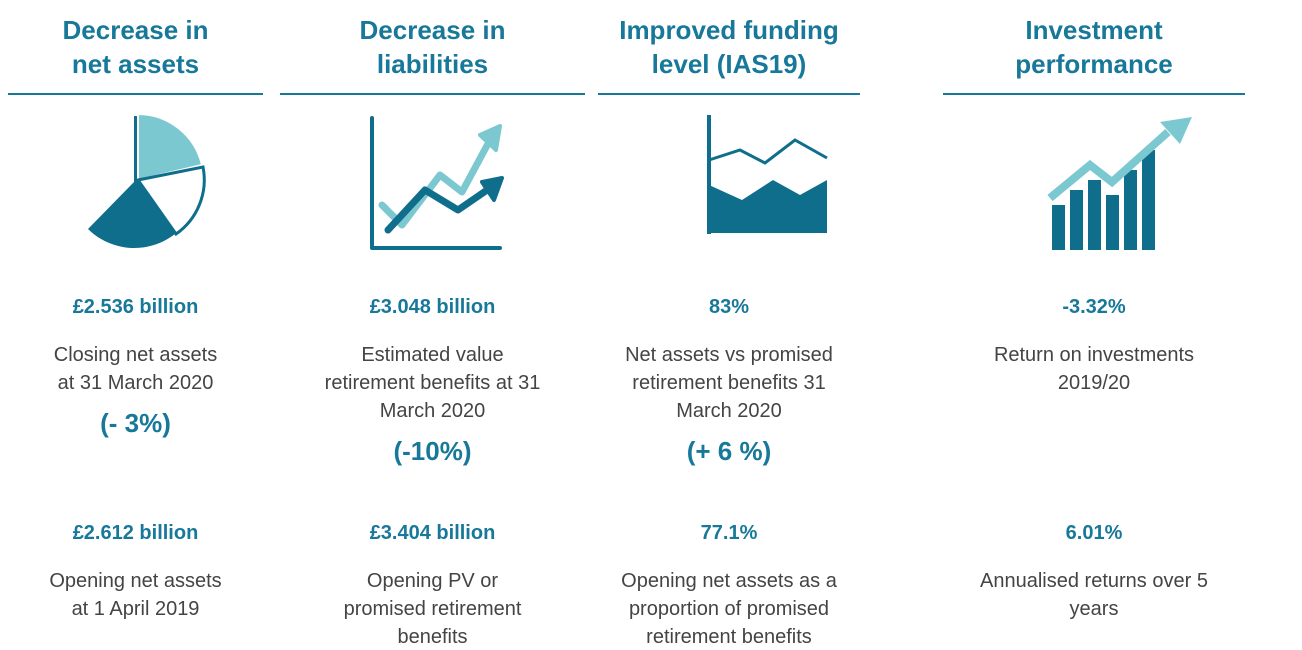  Describe the element at coordinates (1119, 183) in the screenshot. I see `bar-icon` at that location.